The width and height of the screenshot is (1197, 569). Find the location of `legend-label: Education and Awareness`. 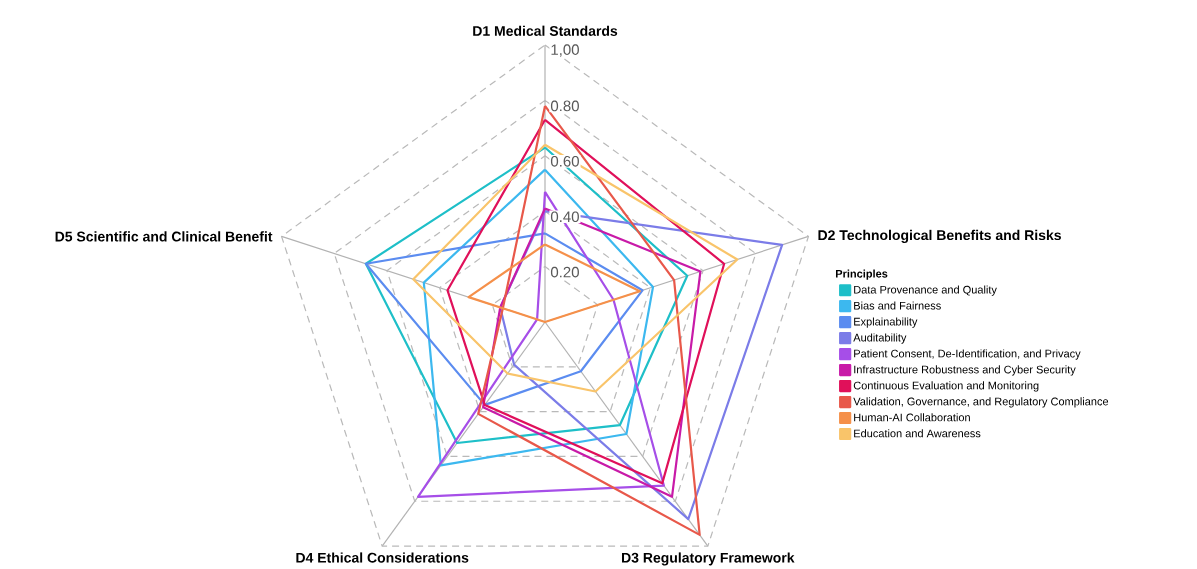

legend-label: Education and Awareness is located at coordinates (917, 433).